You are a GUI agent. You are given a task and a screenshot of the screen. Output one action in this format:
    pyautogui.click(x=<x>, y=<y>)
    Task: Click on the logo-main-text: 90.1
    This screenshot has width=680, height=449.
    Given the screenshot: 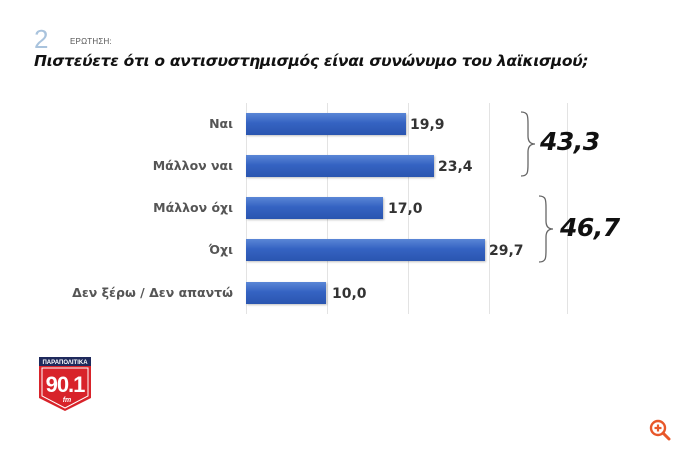 What is the action you would take?
    pyautogui.click(x=66, y=384)
    